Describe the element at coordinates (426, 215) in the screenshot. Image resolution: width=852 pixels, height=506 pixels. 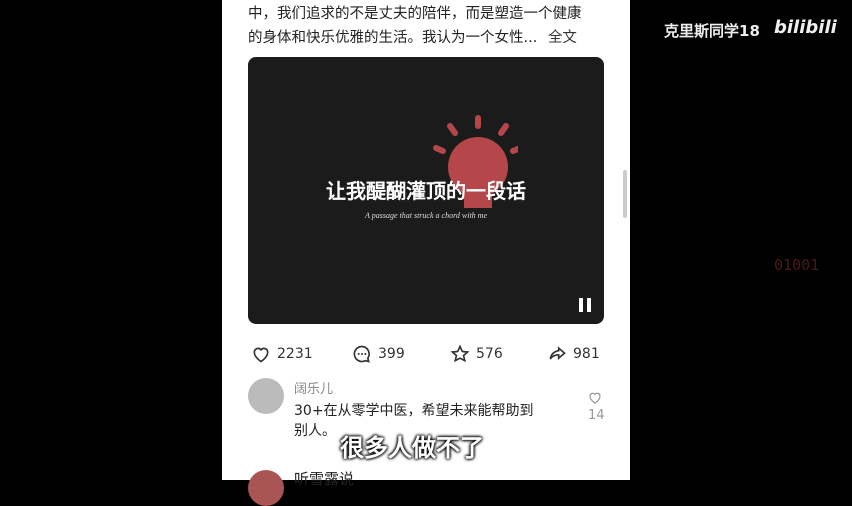
I see `video-subtitle: A passage that struck a chord with me` at that location.